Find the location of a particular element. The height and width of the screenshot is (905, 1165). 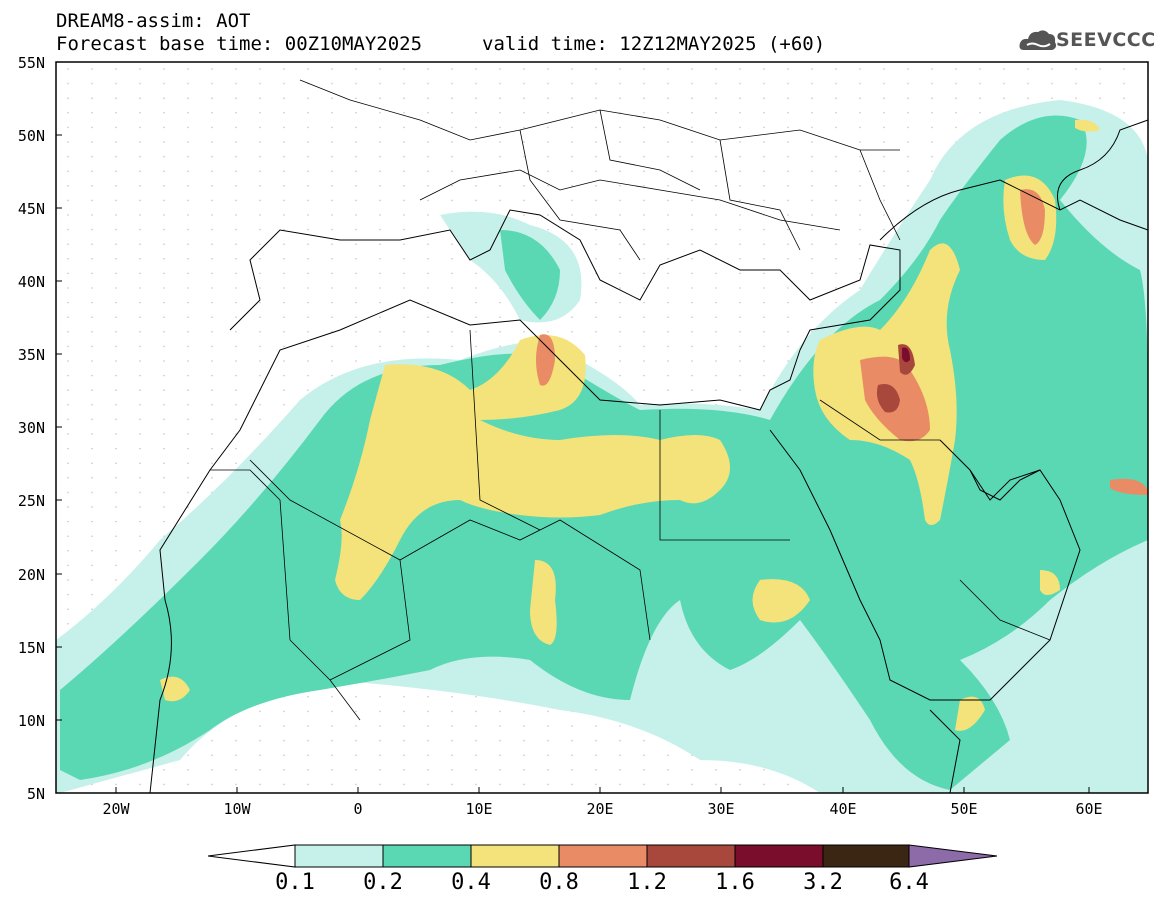

lat-label-50n: 50N is located at coordinates (31, 136).